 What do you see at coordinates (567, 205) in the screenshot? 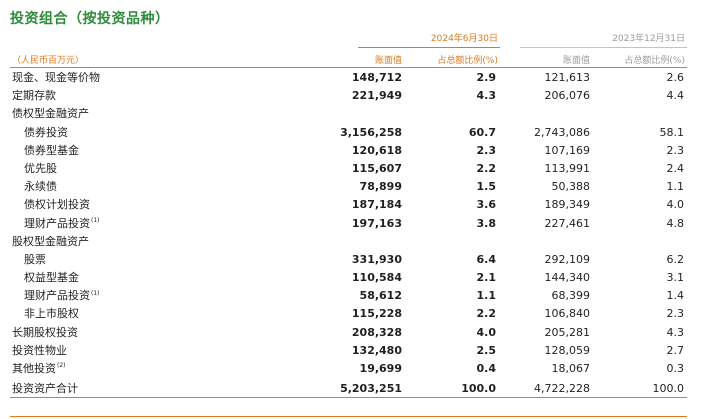
I see `cell-book-value-previous: 189,349` at bounding box center [567, 205].